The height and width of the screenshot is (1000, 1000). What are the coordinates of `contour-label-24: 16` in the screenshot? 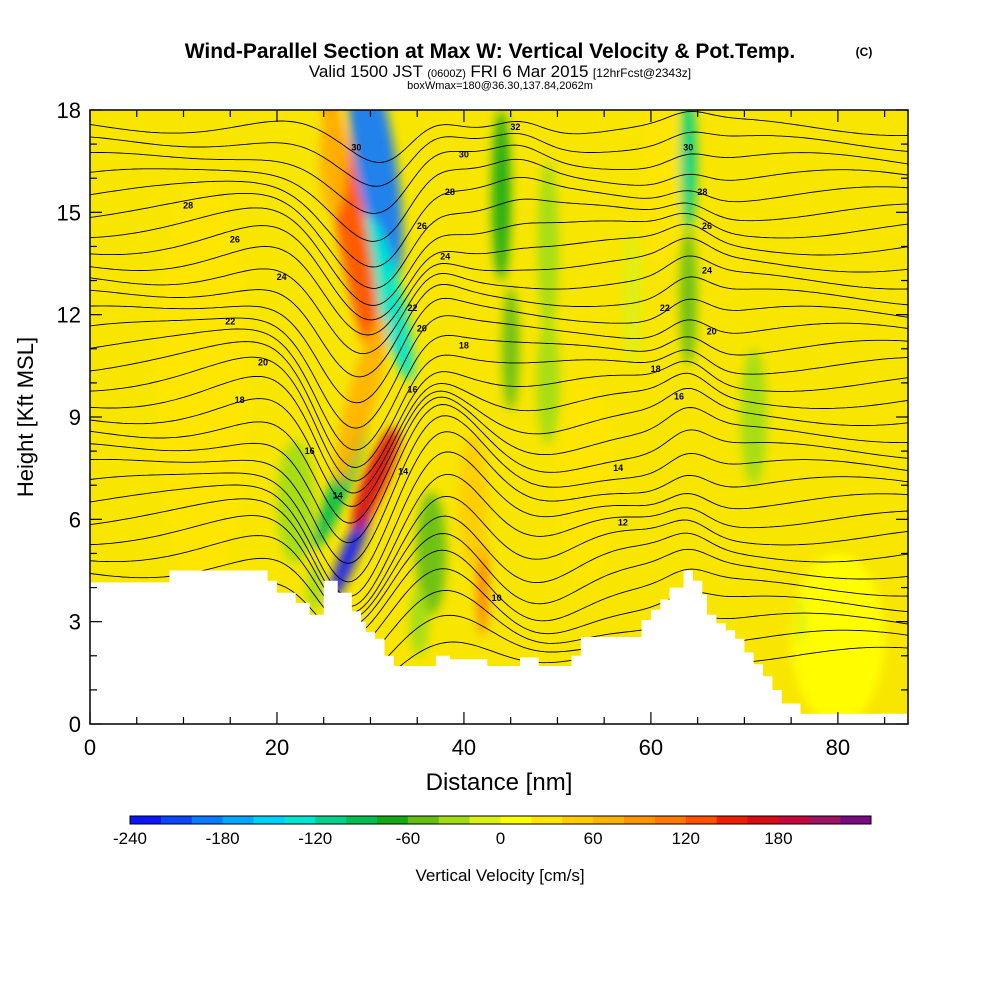 It's located at (679, 397).